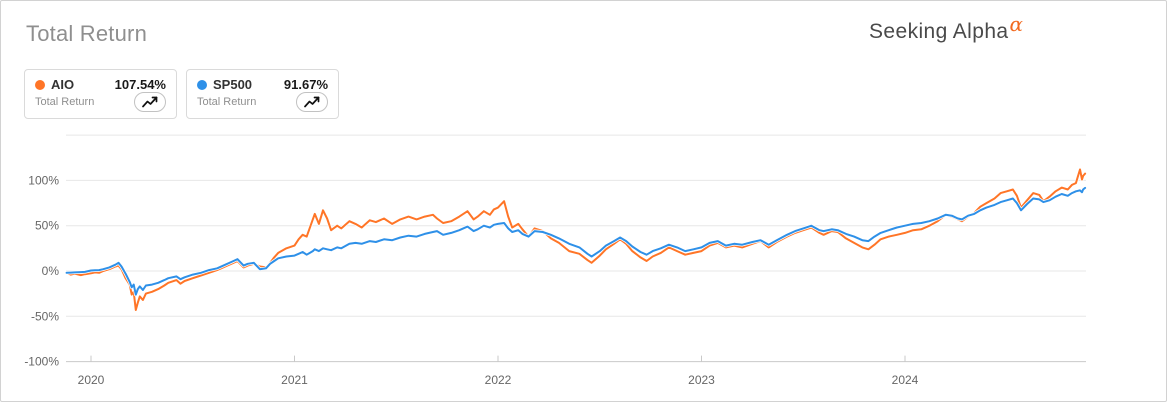 The height and width of the screenshot is (405, 1170). What do you see at coordinates (47, 226) in the screenshot?
I see `y-axis-label: 50%` at bounding box center [47, 226].